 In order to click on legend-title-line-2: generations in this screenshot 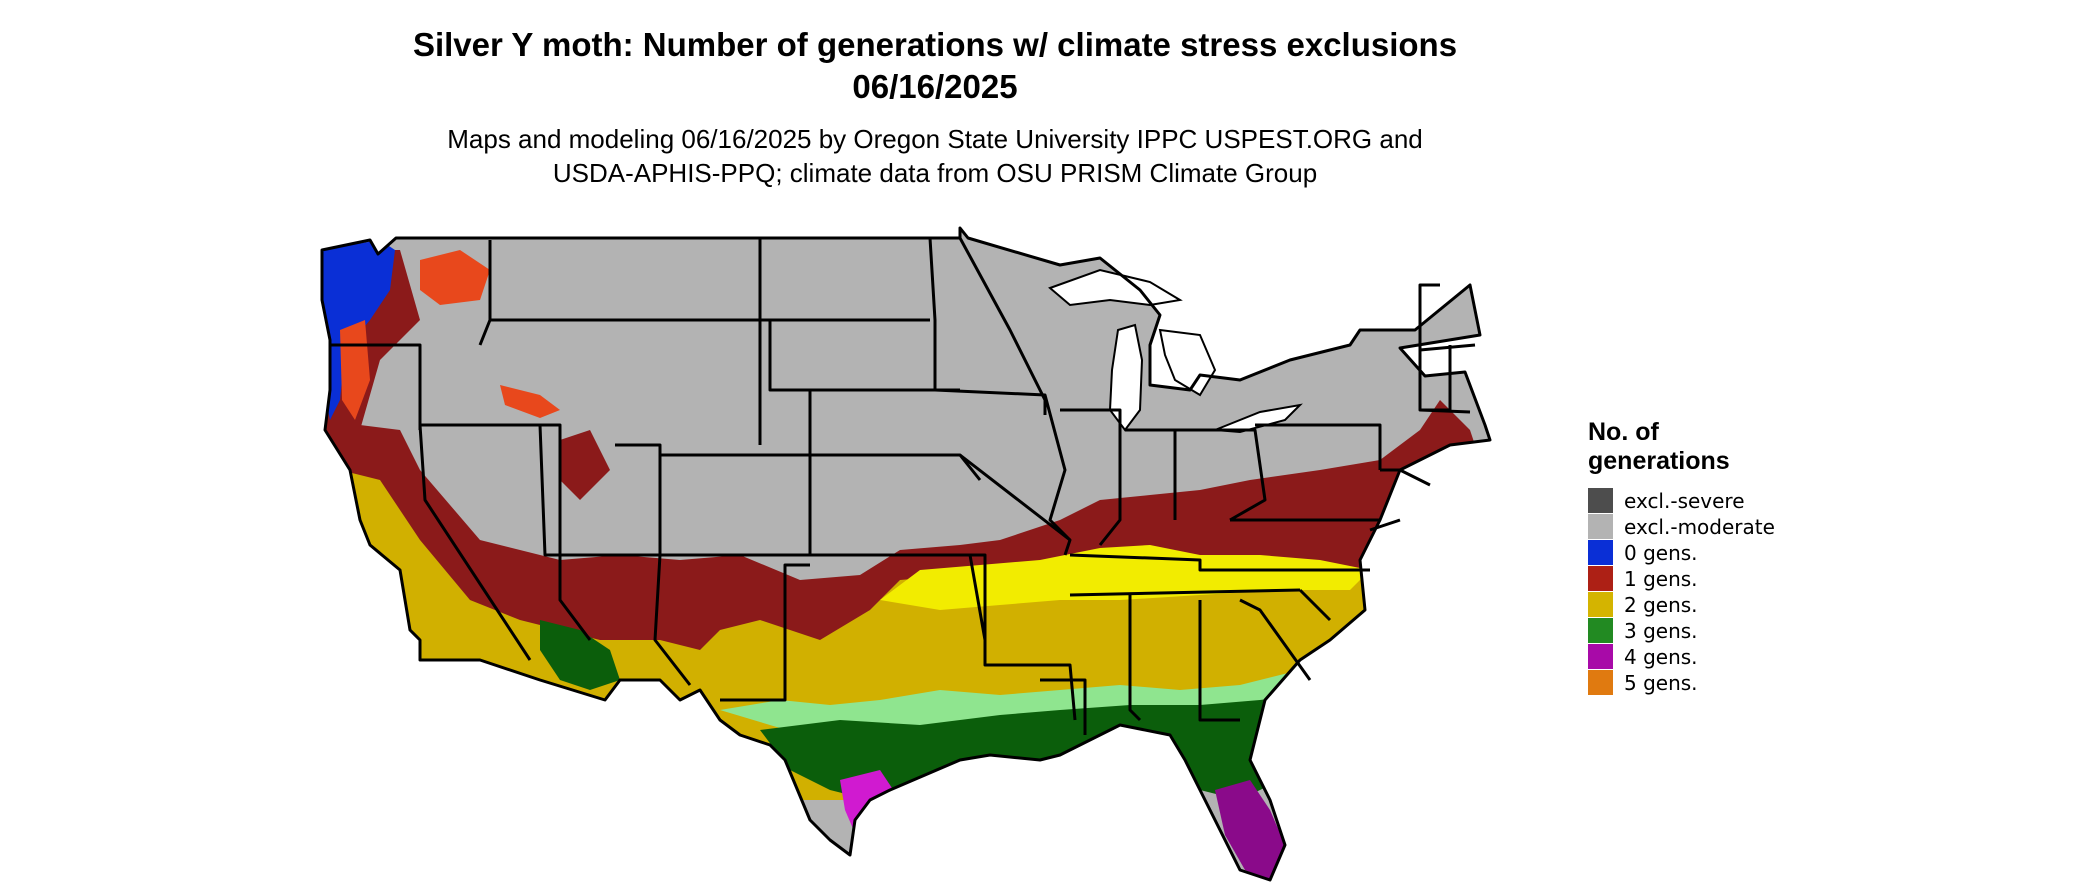, I will do `click(1659, 461)`.